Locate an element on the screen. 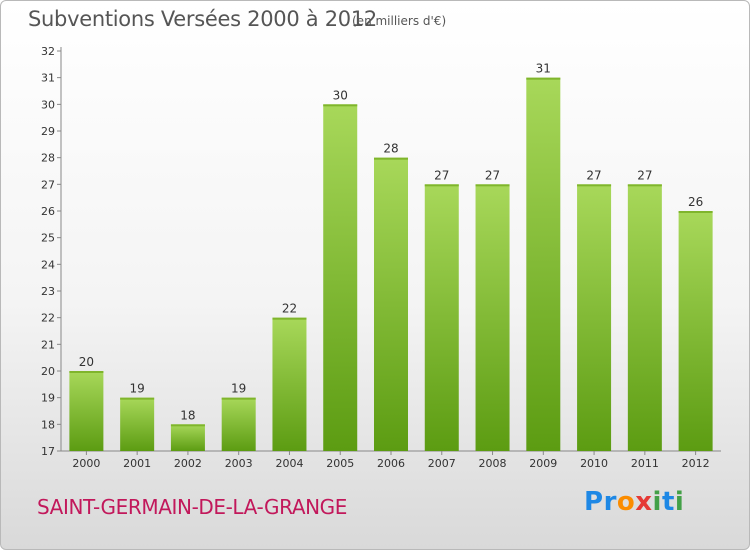  x-tick-label: 2008 is located at coordinates (493, 463).